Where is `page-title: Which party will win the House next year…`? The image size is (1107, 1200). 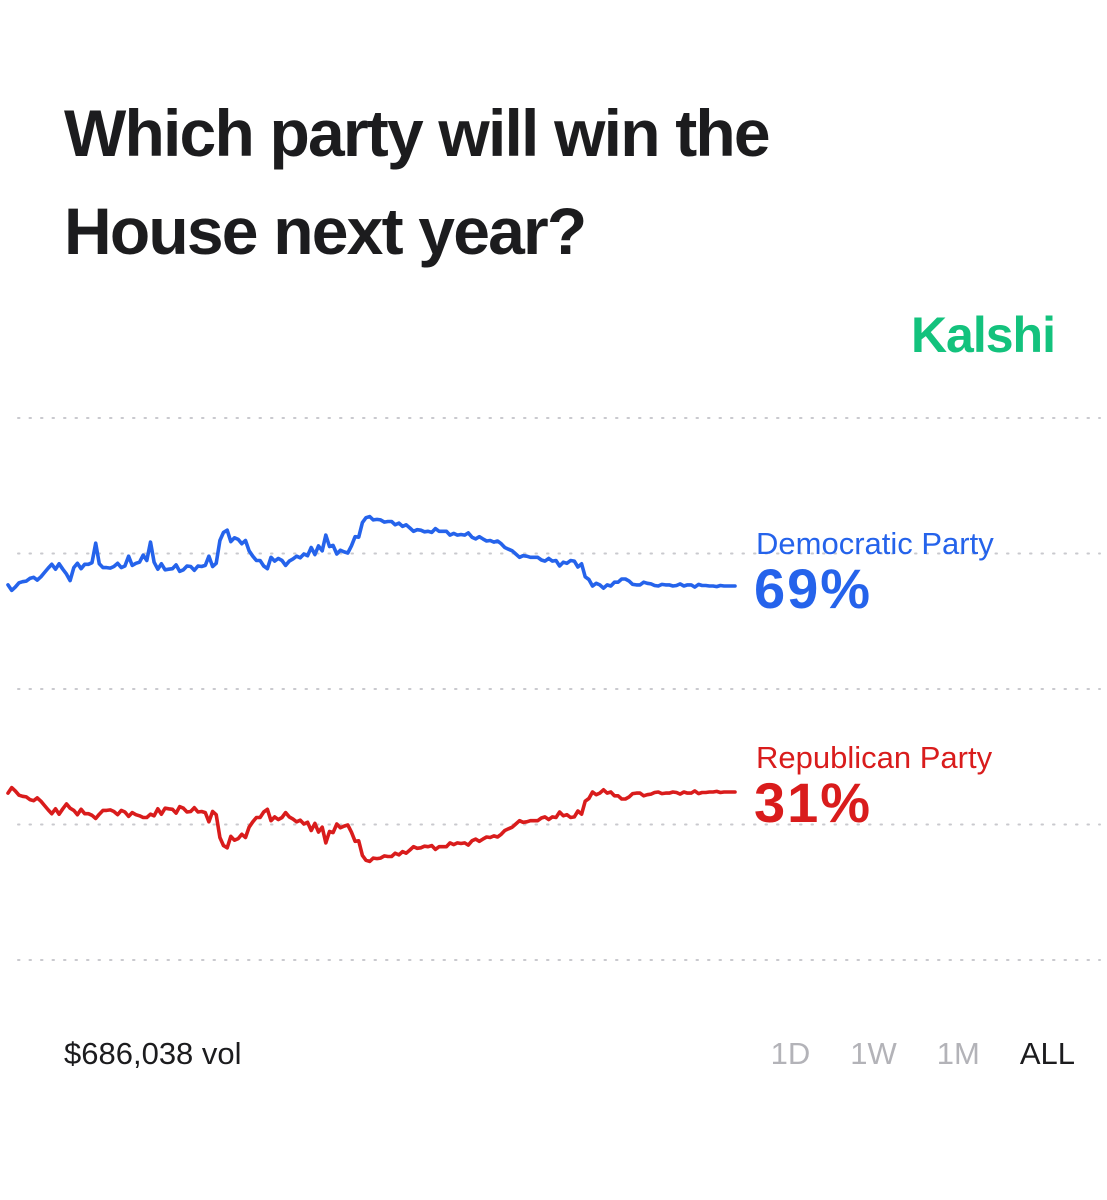
page-title: Which party will win the House next year… is located at coordinates (417, 182).